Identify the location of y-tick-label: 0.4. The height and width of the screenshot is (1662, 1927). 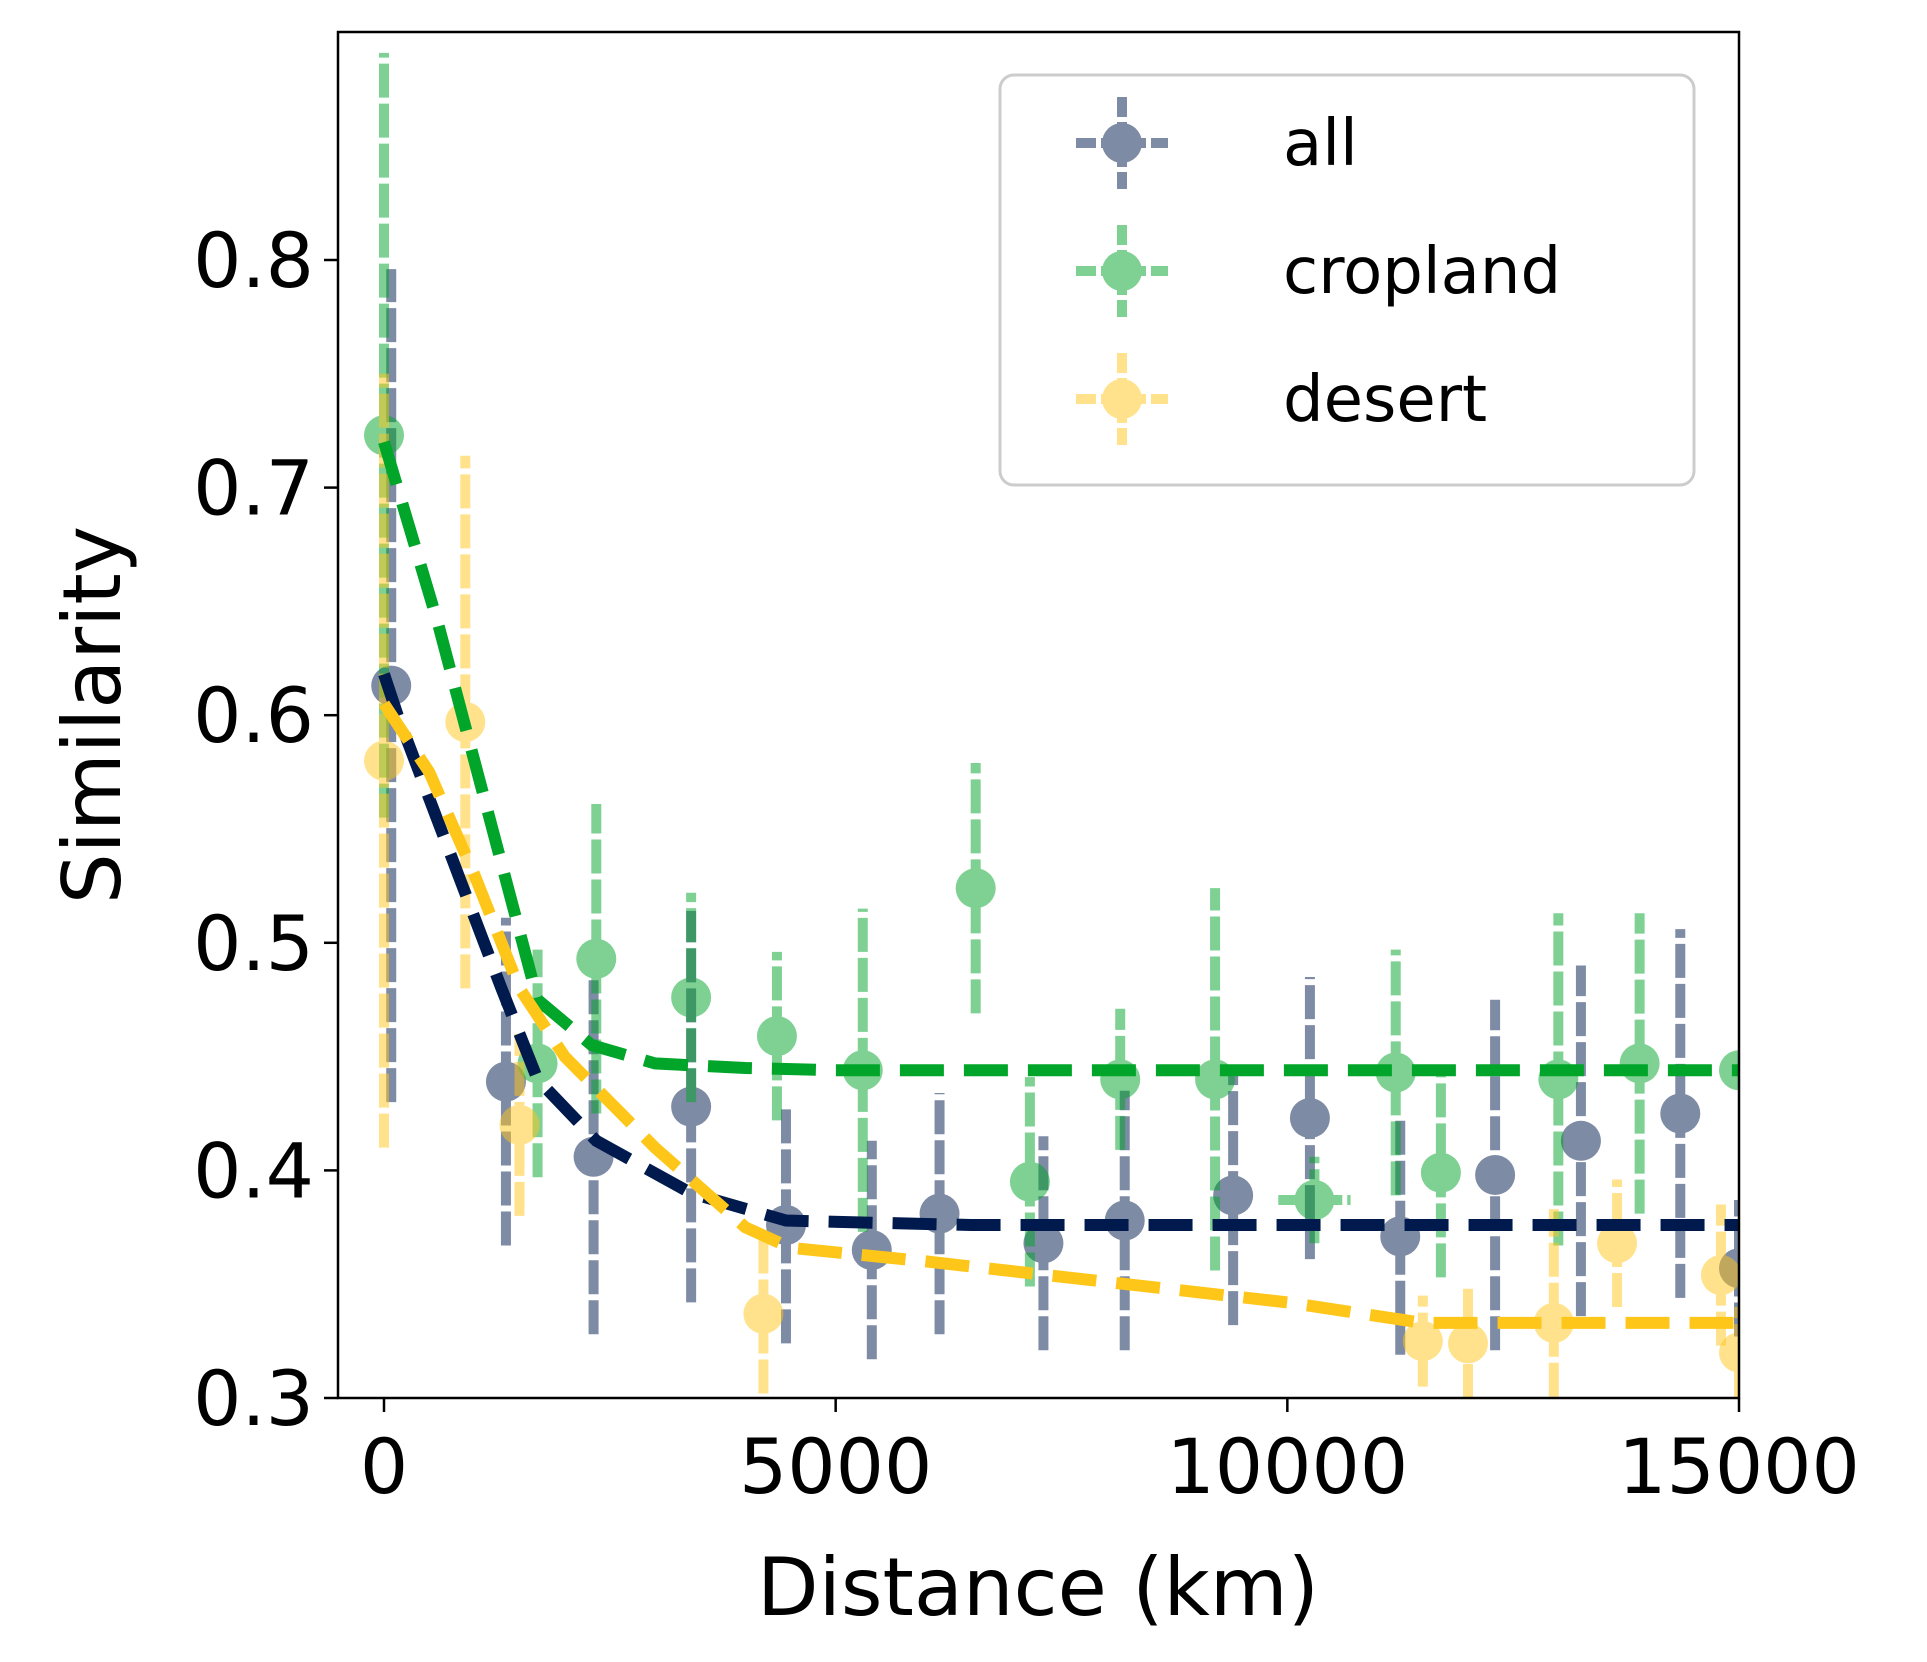
(253, 1170).